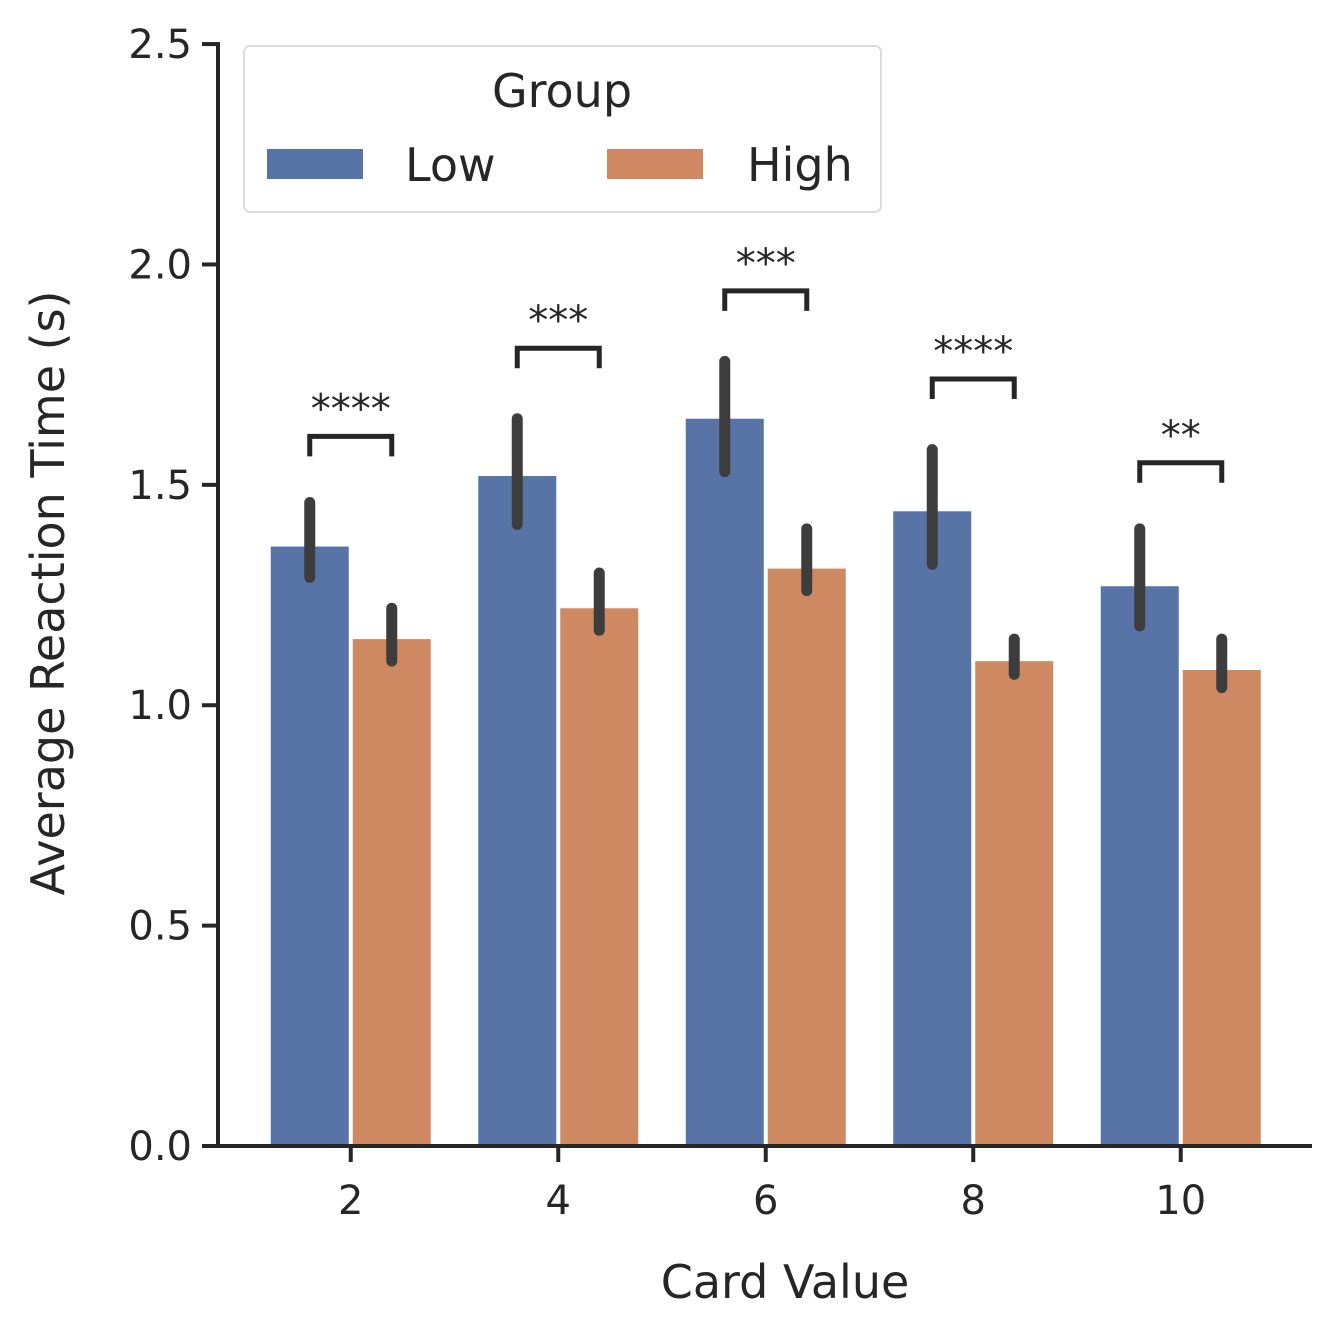 This screenshot has height=1323, width=1334. Describe the element at coordinates (973, 1201) in the screenshot. I see `x-tick-label: 8` at that location.